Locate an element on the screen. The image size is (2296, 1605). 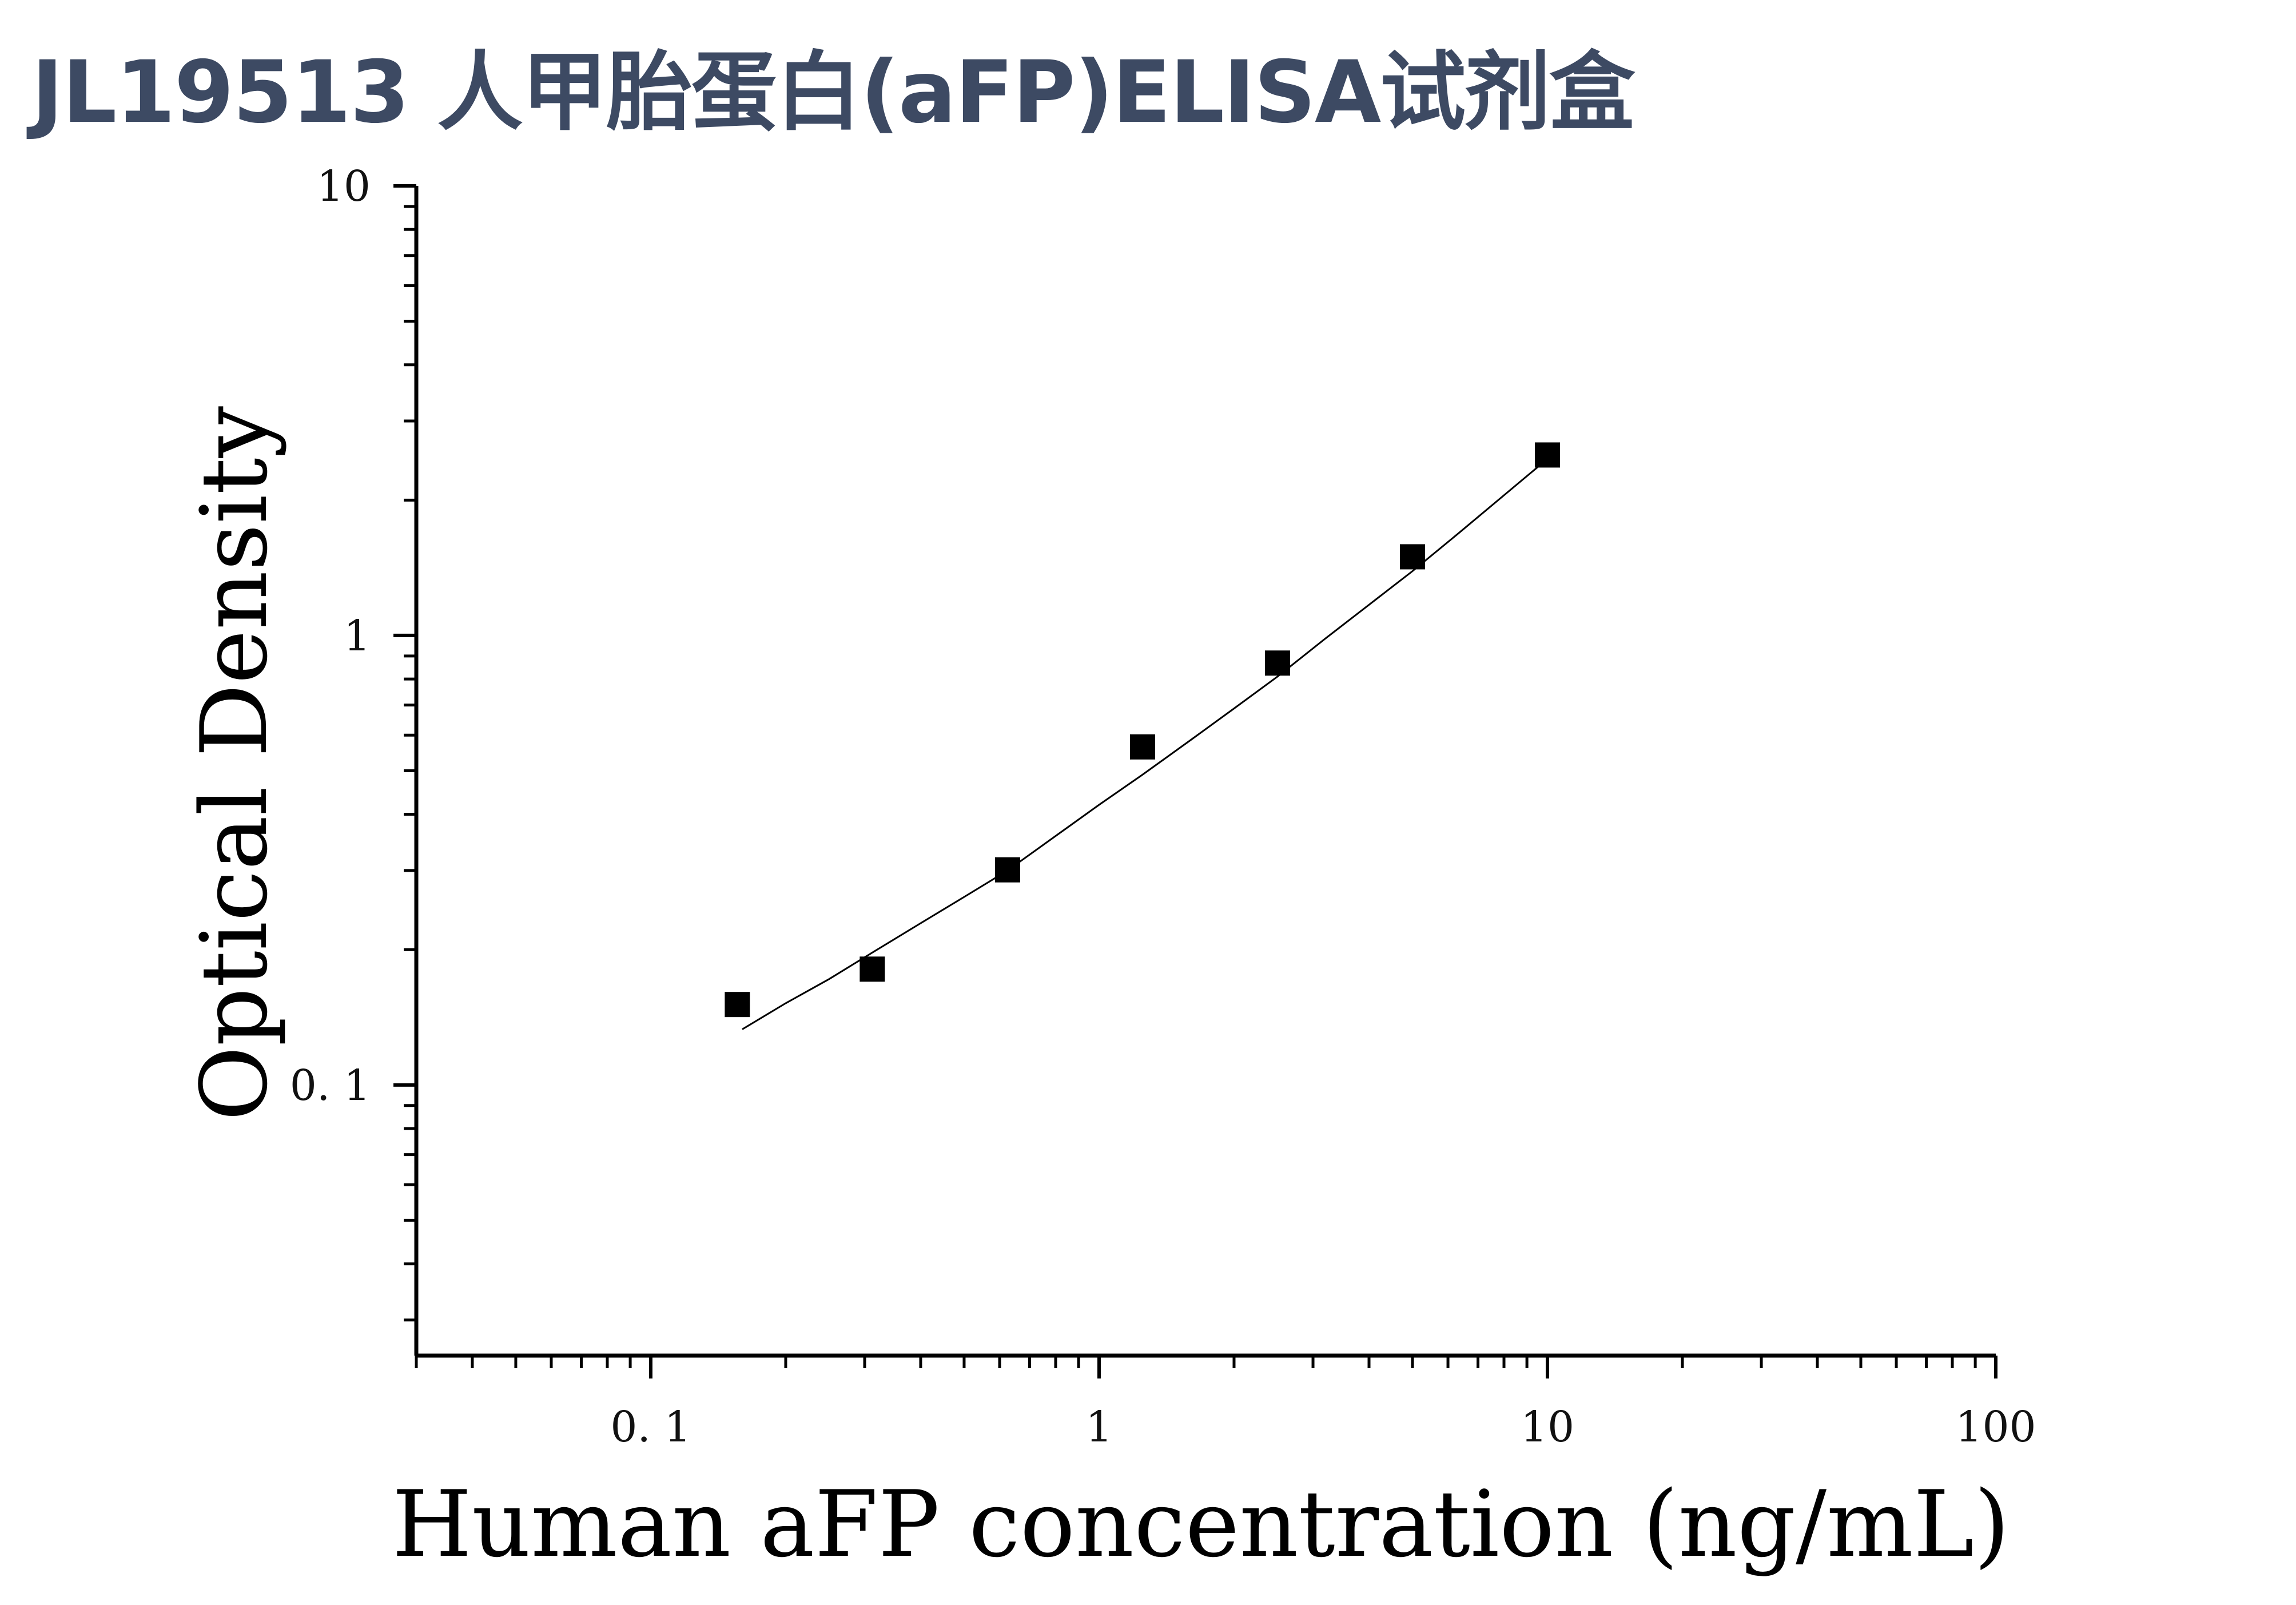
data-points is located at coordinates (1142, 730).